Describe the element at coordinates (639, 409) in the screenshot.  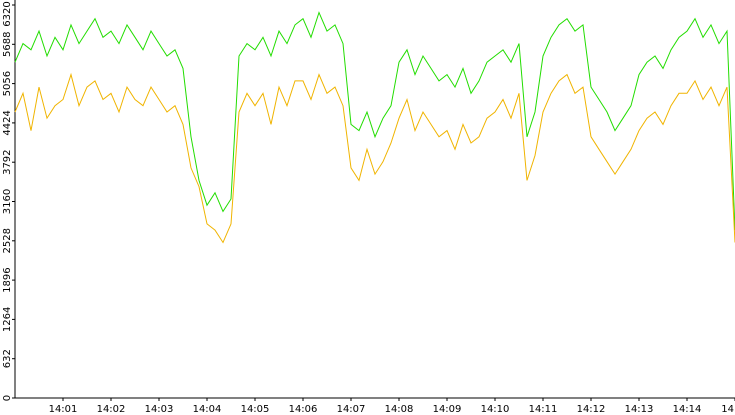
I see `x-tick-label: 14:13` at that location.